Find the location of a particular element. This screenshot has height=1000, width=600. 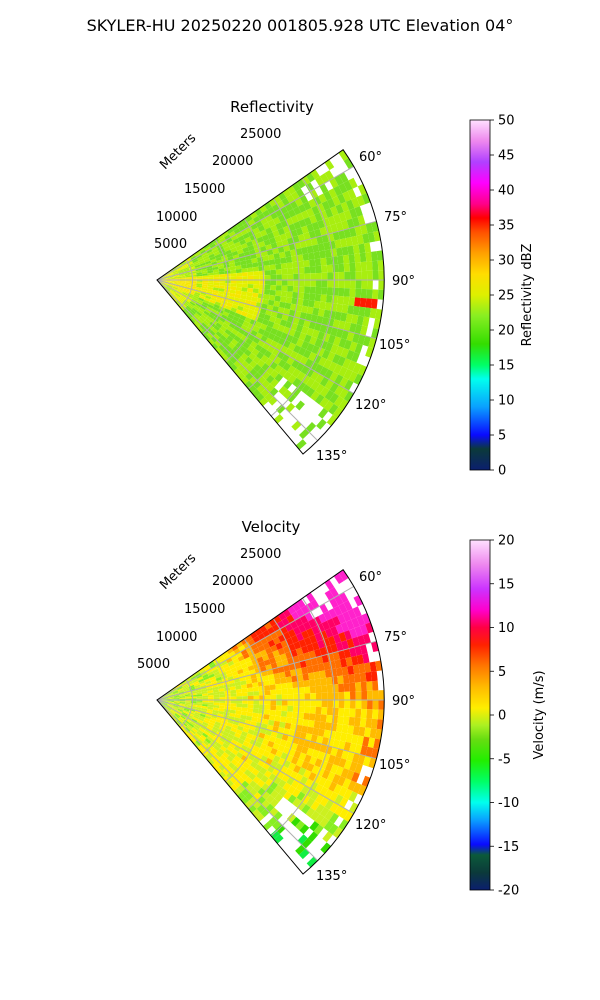

colorbar-tick-label: 15 is located at coordinates (506, 584).